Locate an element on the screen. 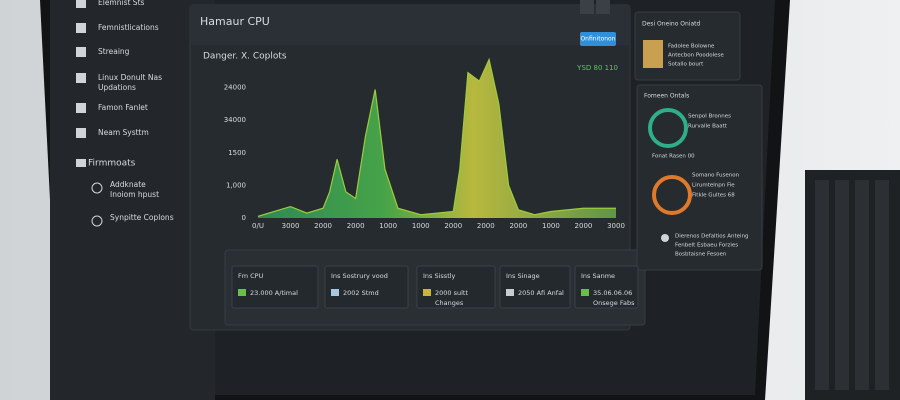 This screenshot has width=900, height=400. sidebar-item-sub: Updations is located at coordinates (117, 87).